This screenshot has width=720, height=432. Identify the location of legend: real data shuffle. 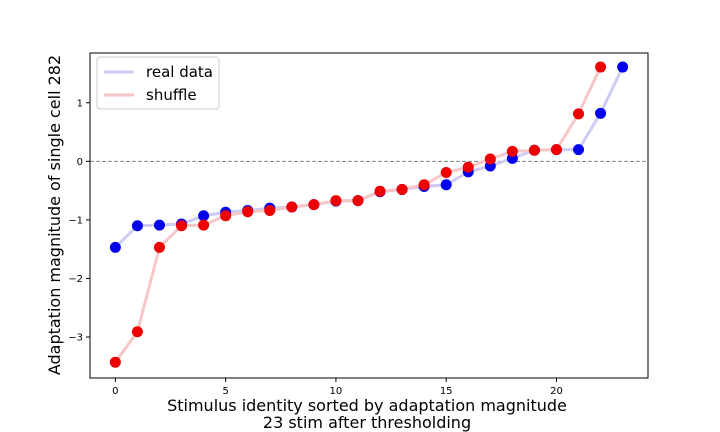
(158, 83).